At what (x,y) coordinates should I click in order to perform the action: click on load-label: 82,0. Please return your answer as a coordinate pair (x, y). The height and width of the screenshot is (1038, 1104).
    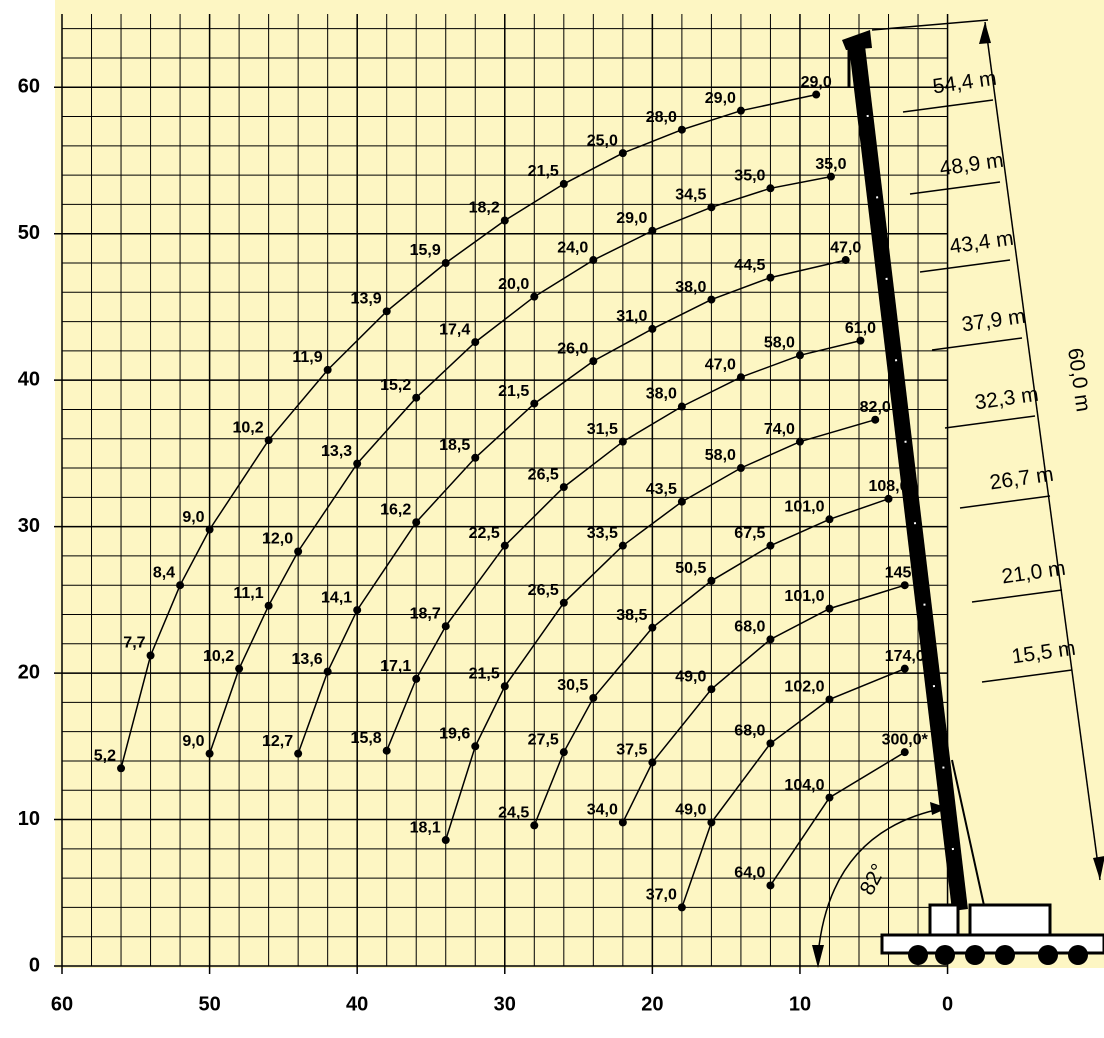
    Looking at the image, I should click on (875, 407).